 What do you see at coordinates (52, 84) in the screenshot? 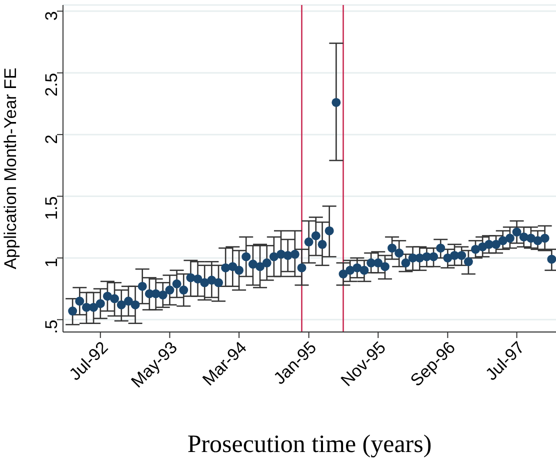
I see `y-tick-label: 2.5` at bounding box center [52, 84].